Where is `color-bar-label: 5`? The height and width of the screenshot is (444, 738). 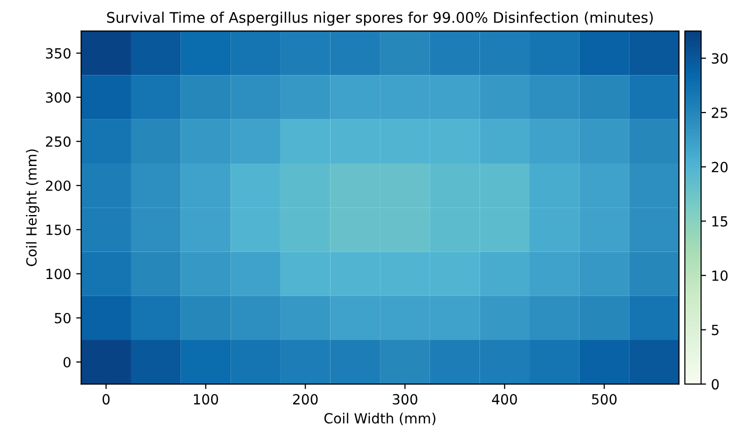
color-bar-label: 5 is located at coordinates (715, 330).